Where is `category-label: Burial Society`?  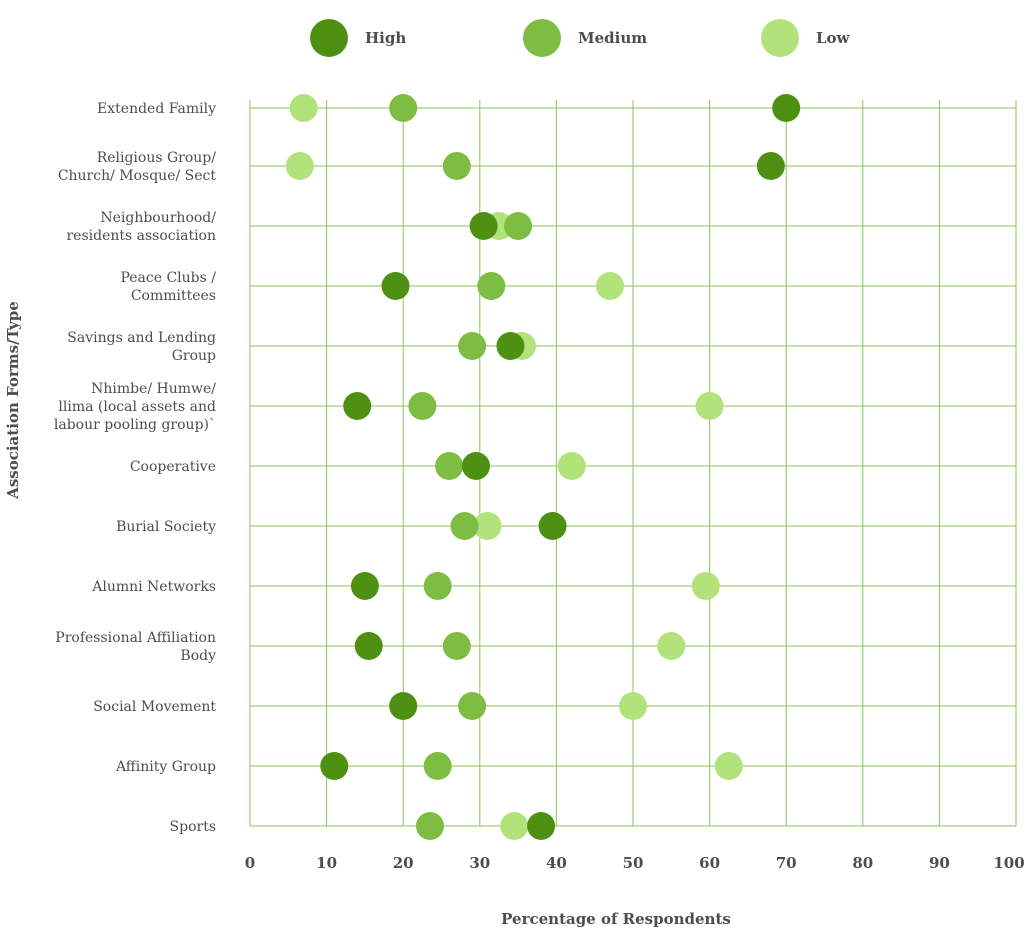
category-label: Burial Society is located at coordinates (166, 527).